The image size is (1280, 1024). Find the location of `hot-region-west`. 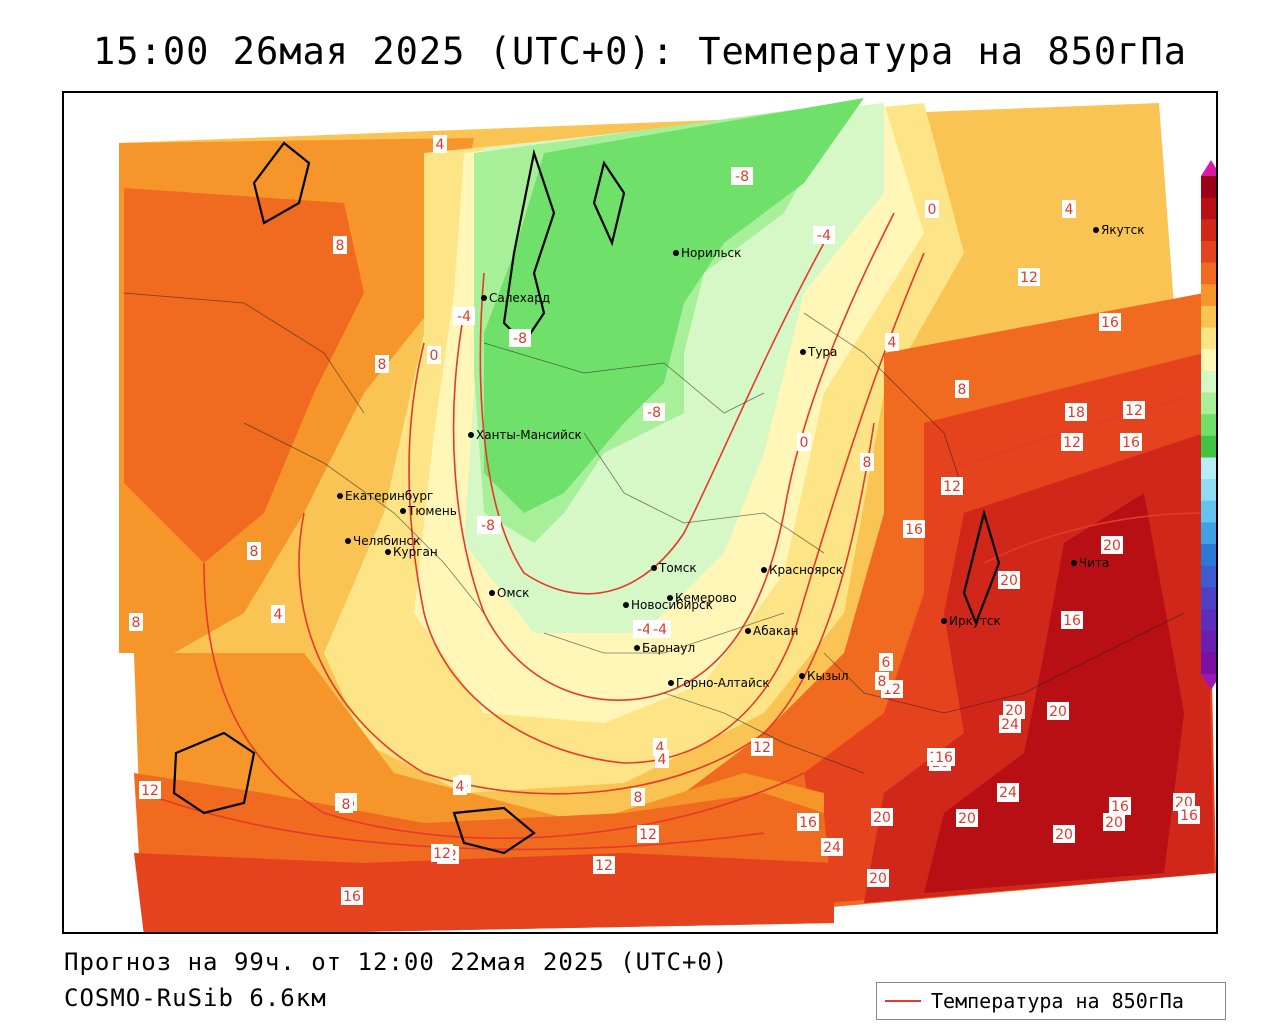

hot-region-west is located at coordinates (244, 375).